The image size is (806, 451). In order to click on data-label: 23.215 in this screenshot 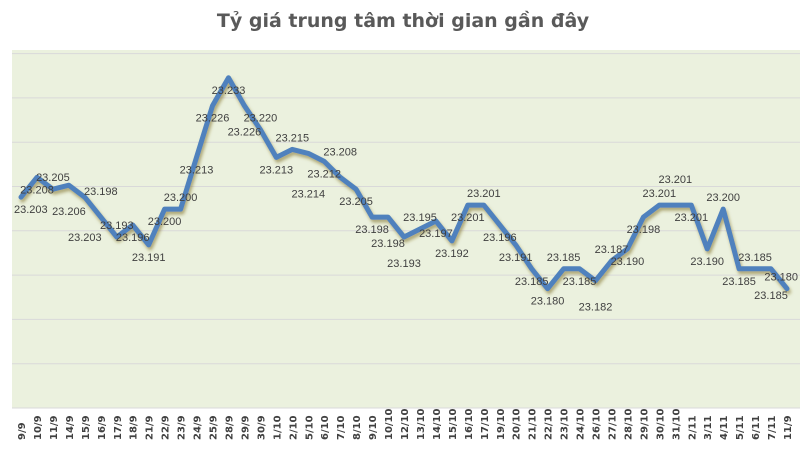, I will do `click(292, 138)`.